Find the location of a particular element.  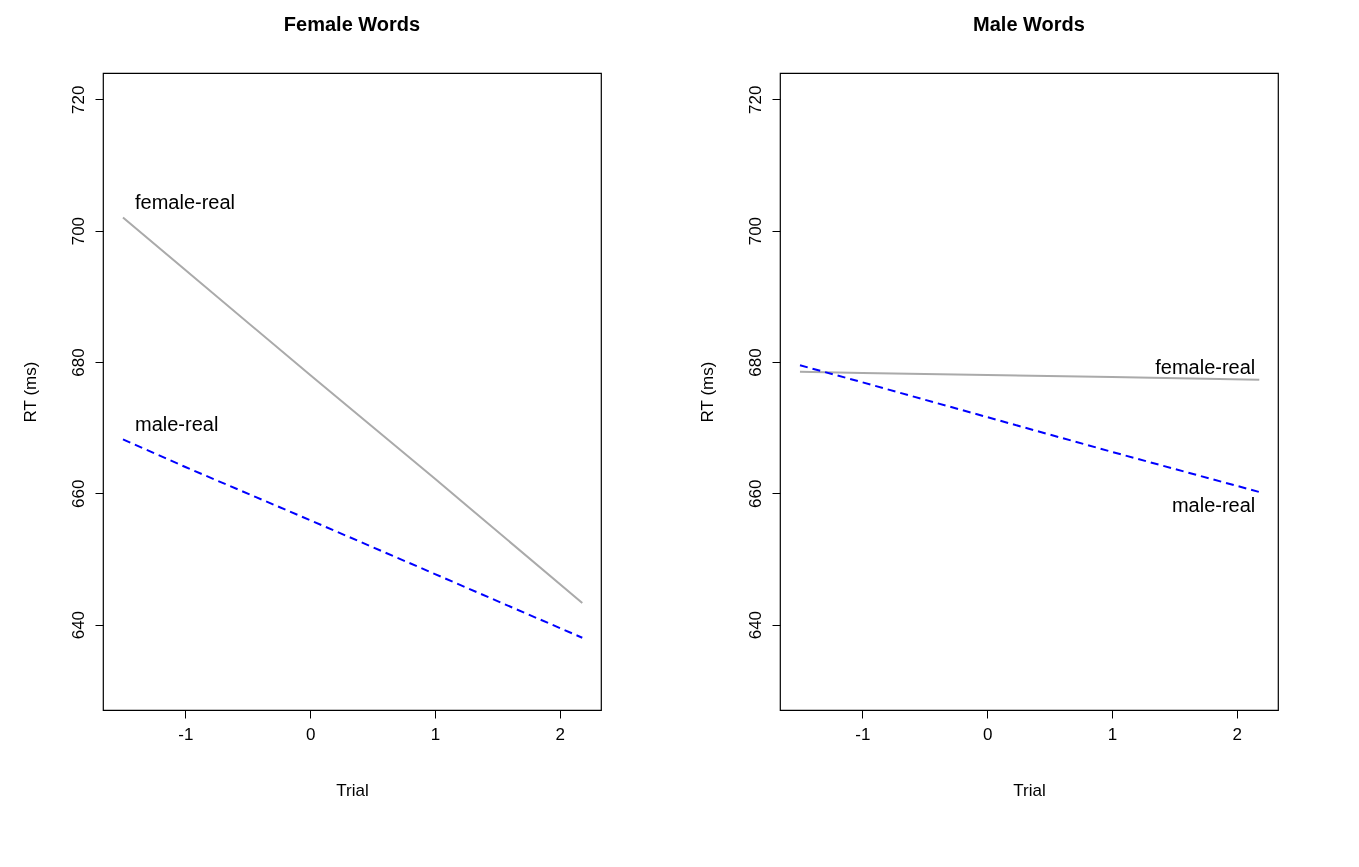

chart-title: Female Words is located at coordinates (352, 24).